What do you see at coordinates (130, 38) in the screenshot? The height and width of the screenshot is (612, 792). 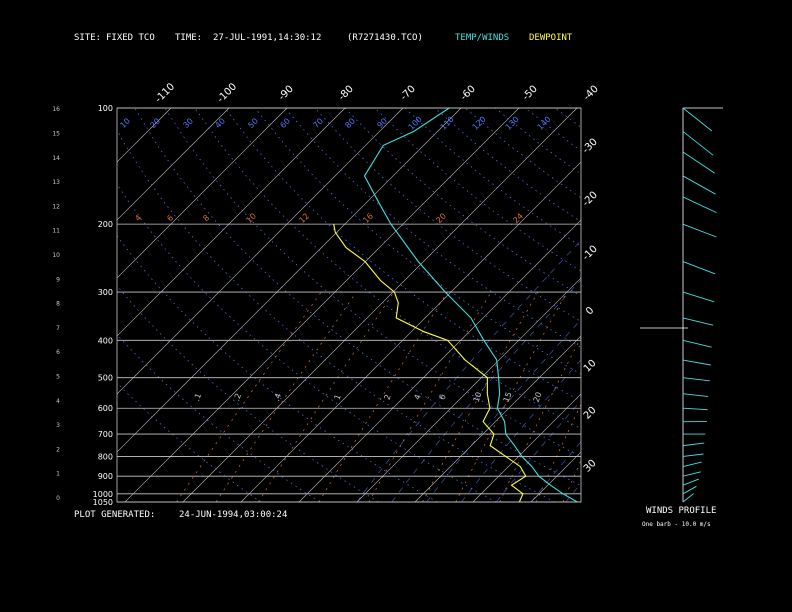 I see `site-value: FIXED TCO` at bounding box center [130, 38].